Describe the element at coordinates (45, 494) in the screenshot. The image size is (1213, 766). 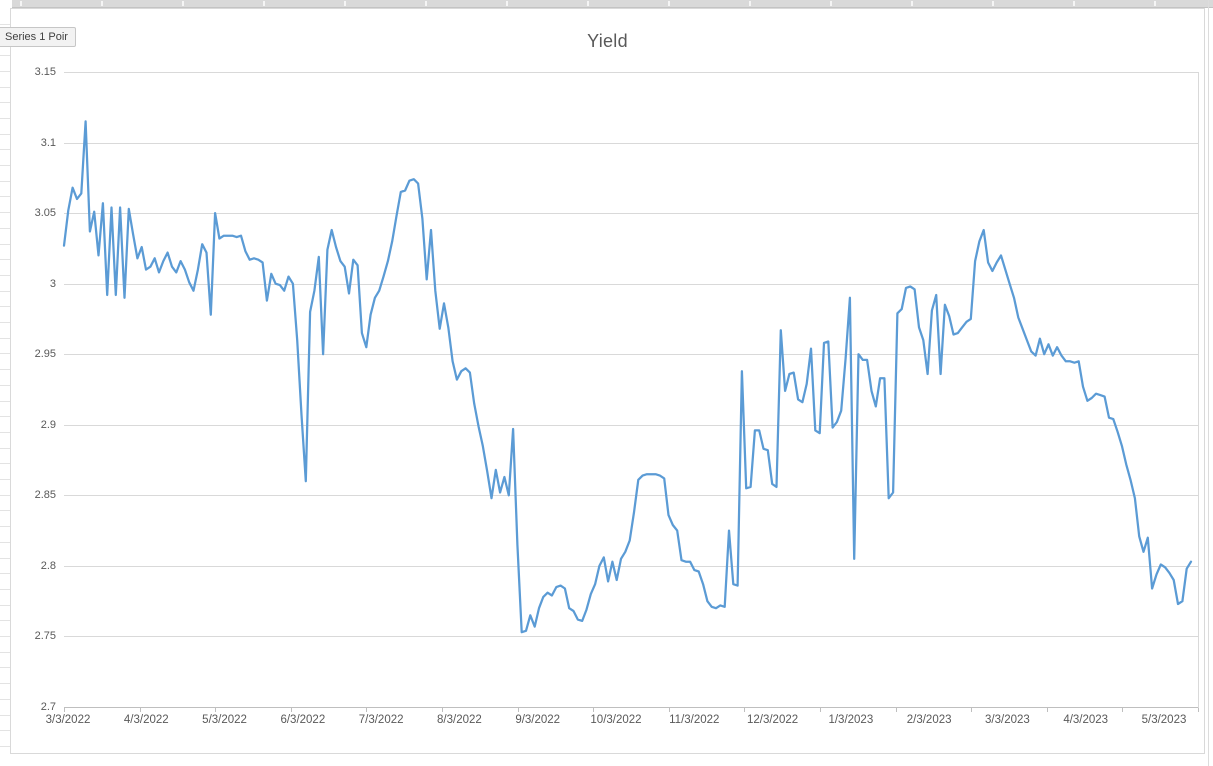
I see `y-axis-tick-label: 2.85` at that location.